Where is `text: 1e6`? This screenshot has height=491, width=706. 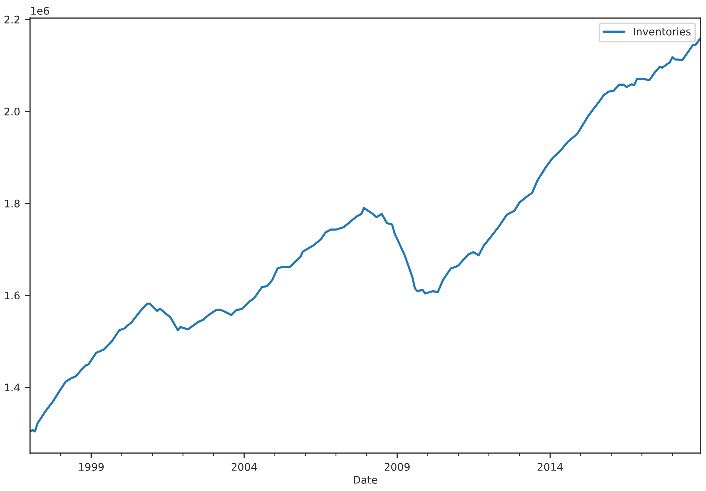 text: 1e6 is located at coordinates (40, 11).